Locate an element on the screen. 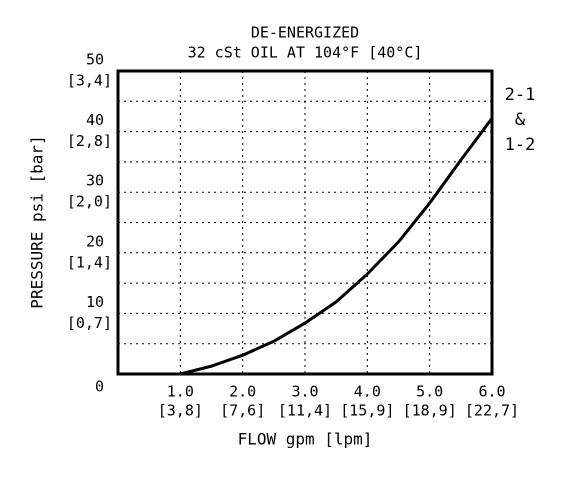 The width and height of the screenshot is (566, 477). y-tick-secondary-label: [0,7] is located at coordinates (89, 323).